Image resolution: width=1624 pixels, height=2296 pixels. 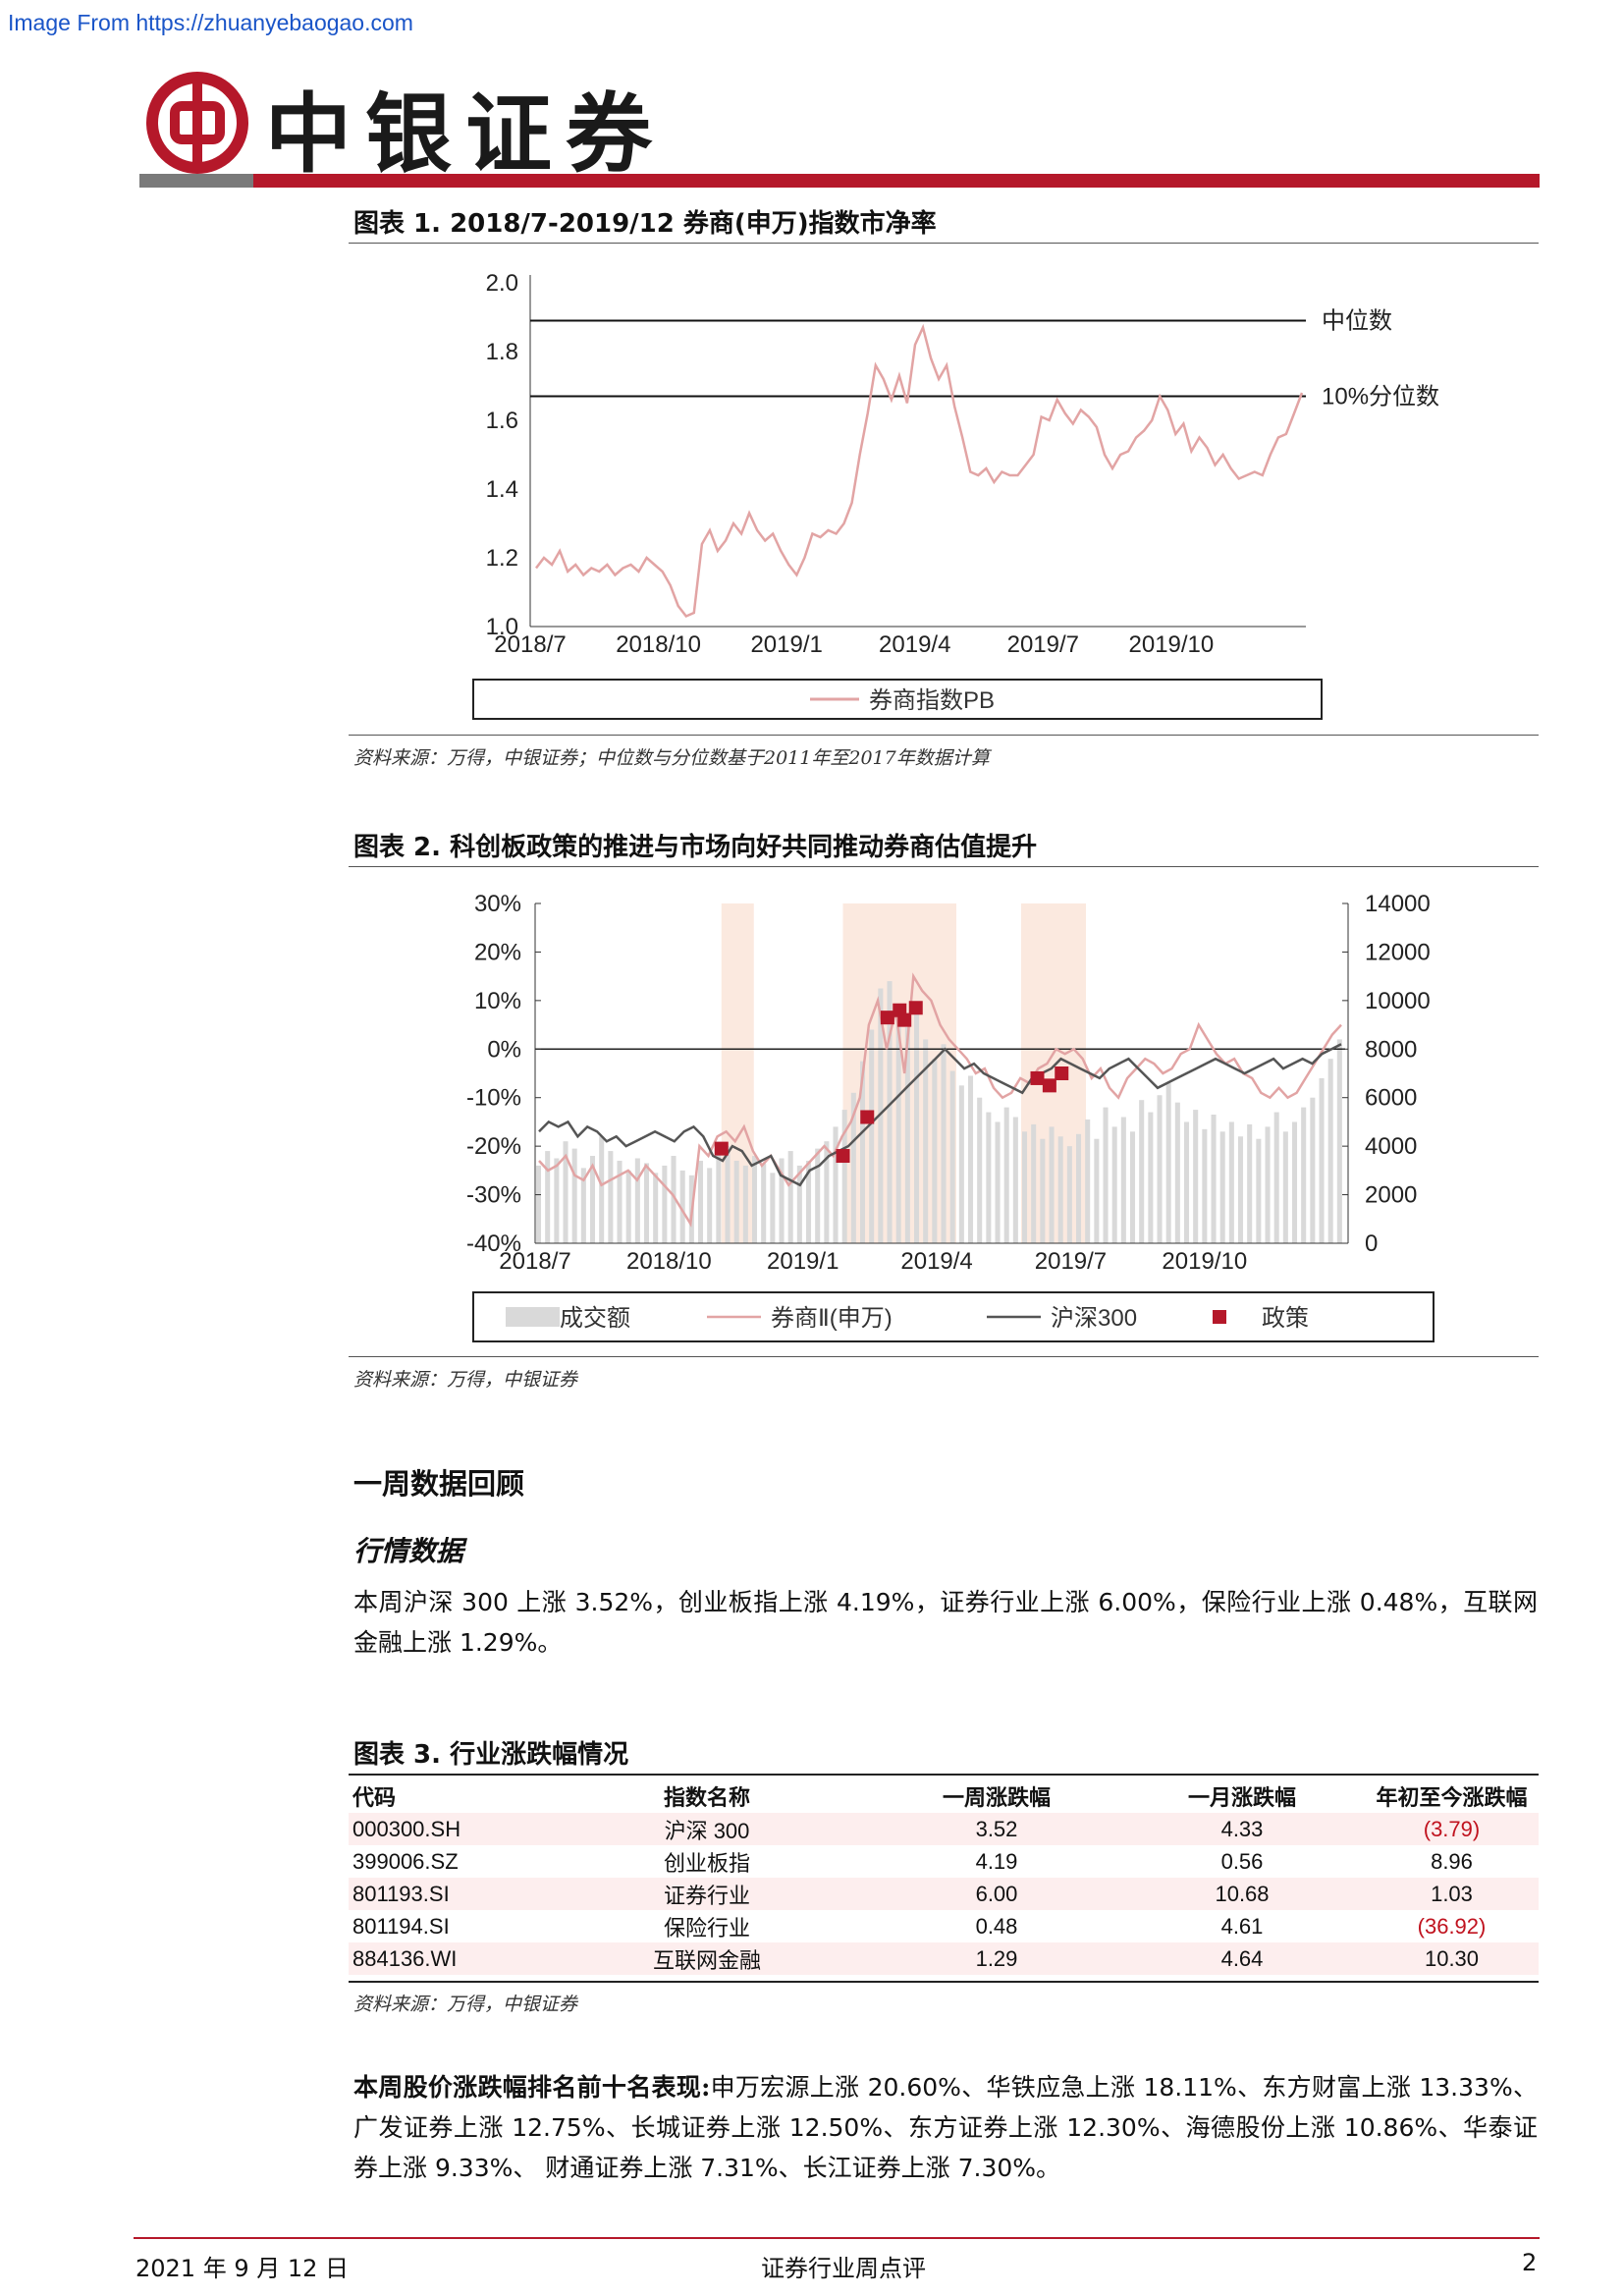 I want to click on top-ten-lead: 本周股价涨跌幅排名前十名表现:, so click(x=532, y=2087).